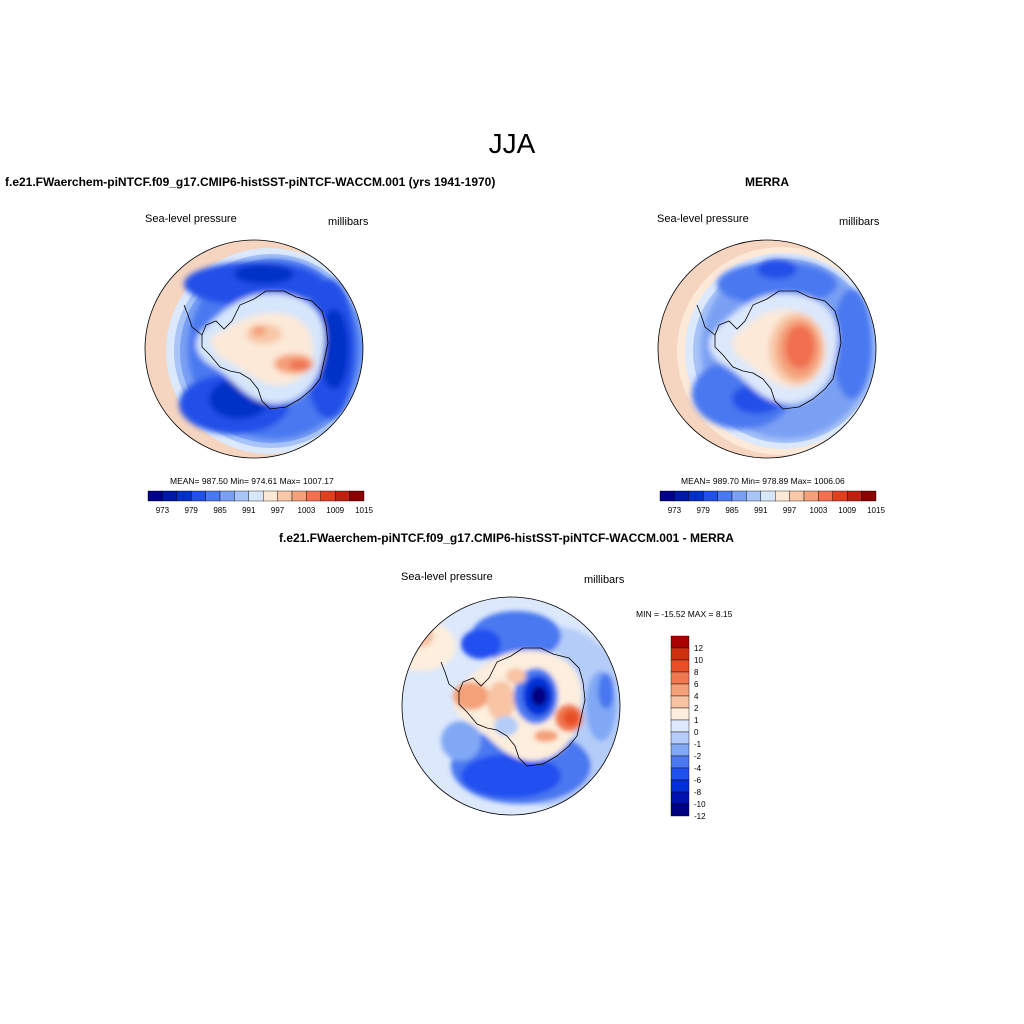 Image resolution: width=1024 pixels, height=1024 pixels. What do you see at coordinates (696, 732) in the screenshot?
I see `colorbar-diff-tick-label: 0` at bounding box center [696, 732].